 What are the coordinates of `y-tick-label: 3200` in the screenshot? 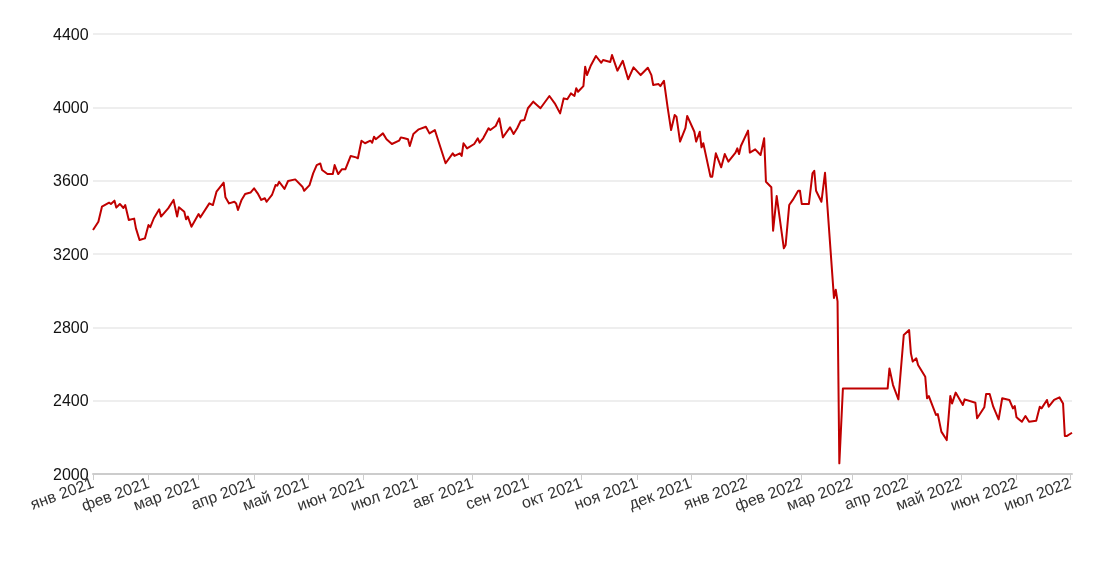 It's located at (71, 254).